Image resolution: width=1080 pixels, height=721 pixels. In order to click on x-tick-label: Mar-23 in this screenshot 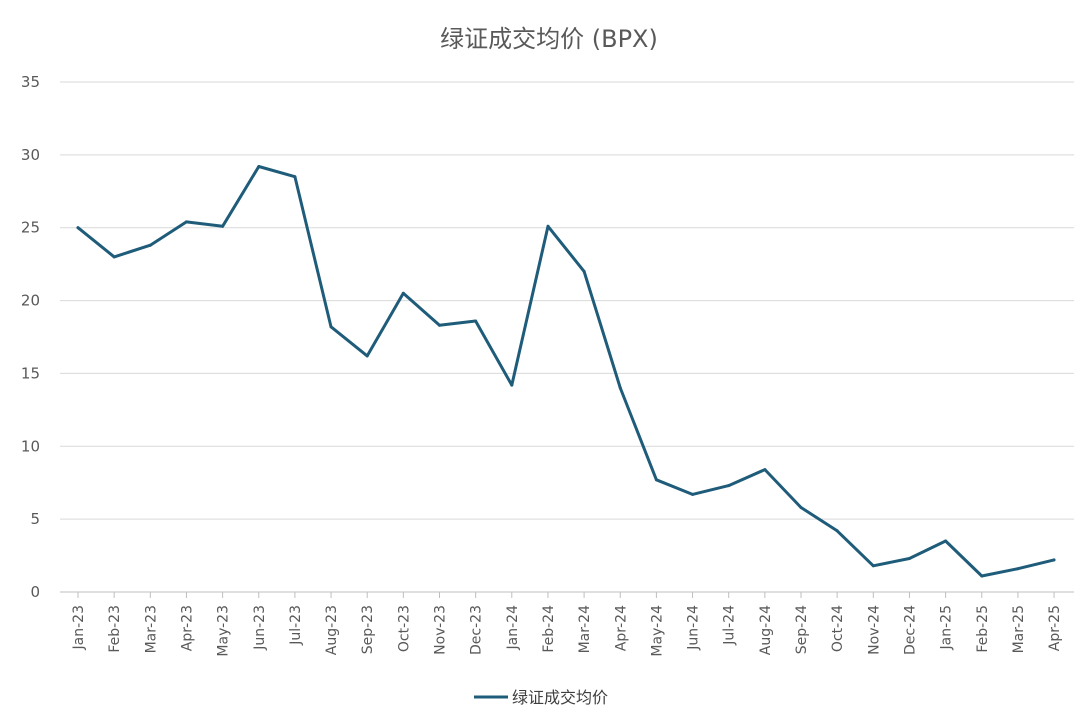, I will do `click(151, 629)`.